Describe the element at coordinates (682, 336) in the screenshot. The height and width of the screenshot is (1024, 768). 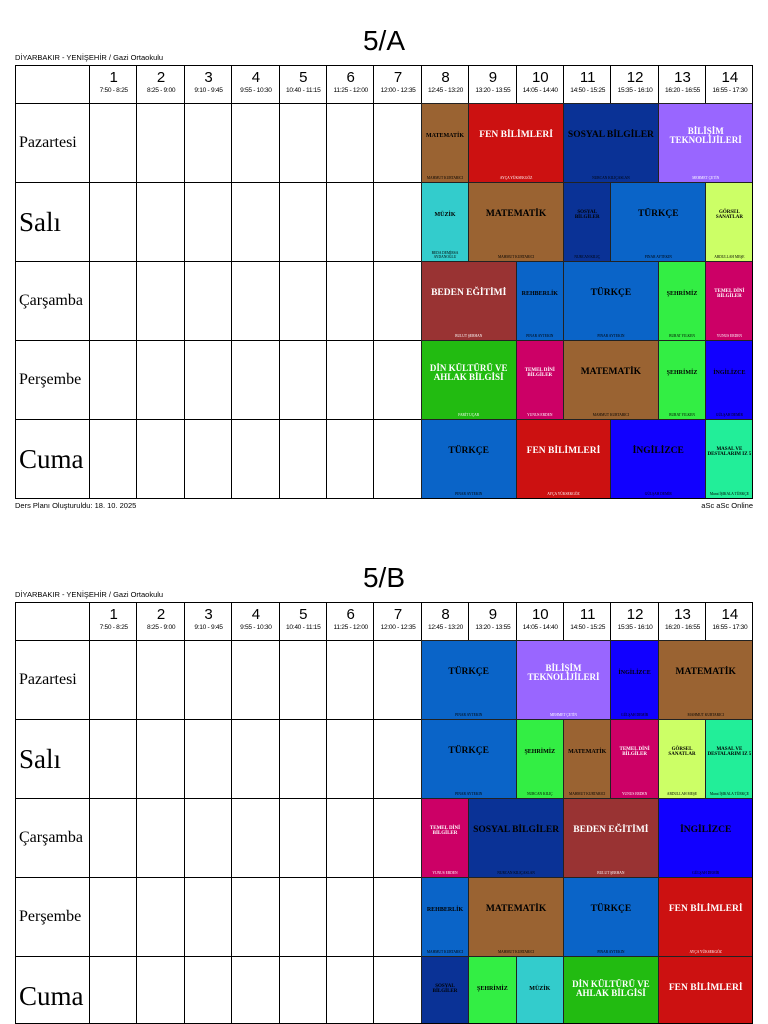
I see `lesson-teacher: BURAT YILKEN` at that location.